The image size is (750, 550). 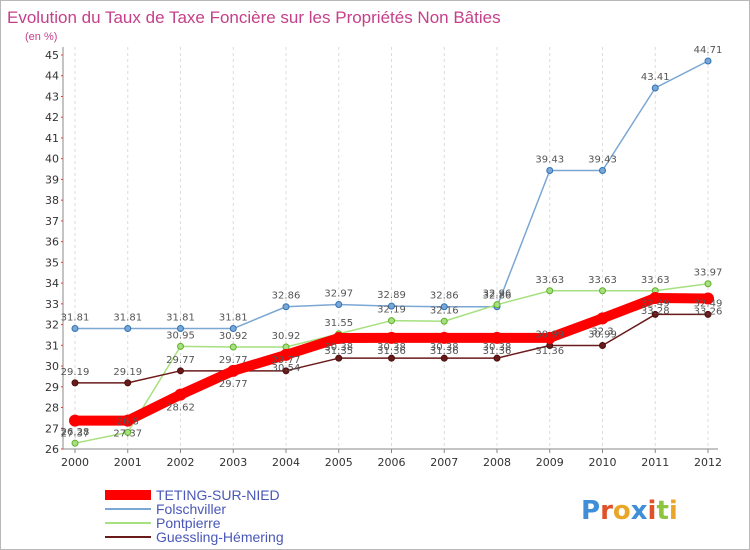 I want to click on x-tick-label: 2003, so click(x=233, y=462).